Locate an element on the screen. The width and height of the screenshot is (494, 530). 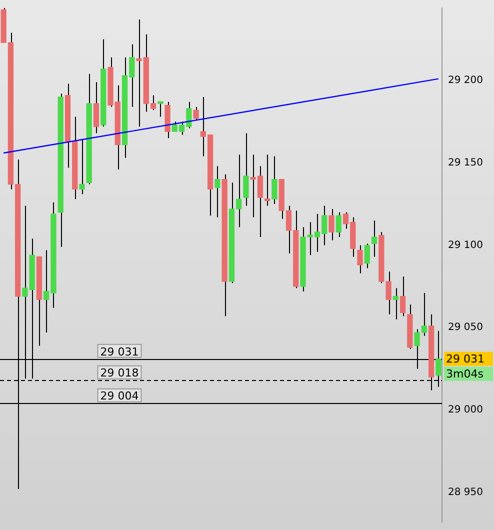
y-tick-label: 29 000 is located at coordinates (465, 410).